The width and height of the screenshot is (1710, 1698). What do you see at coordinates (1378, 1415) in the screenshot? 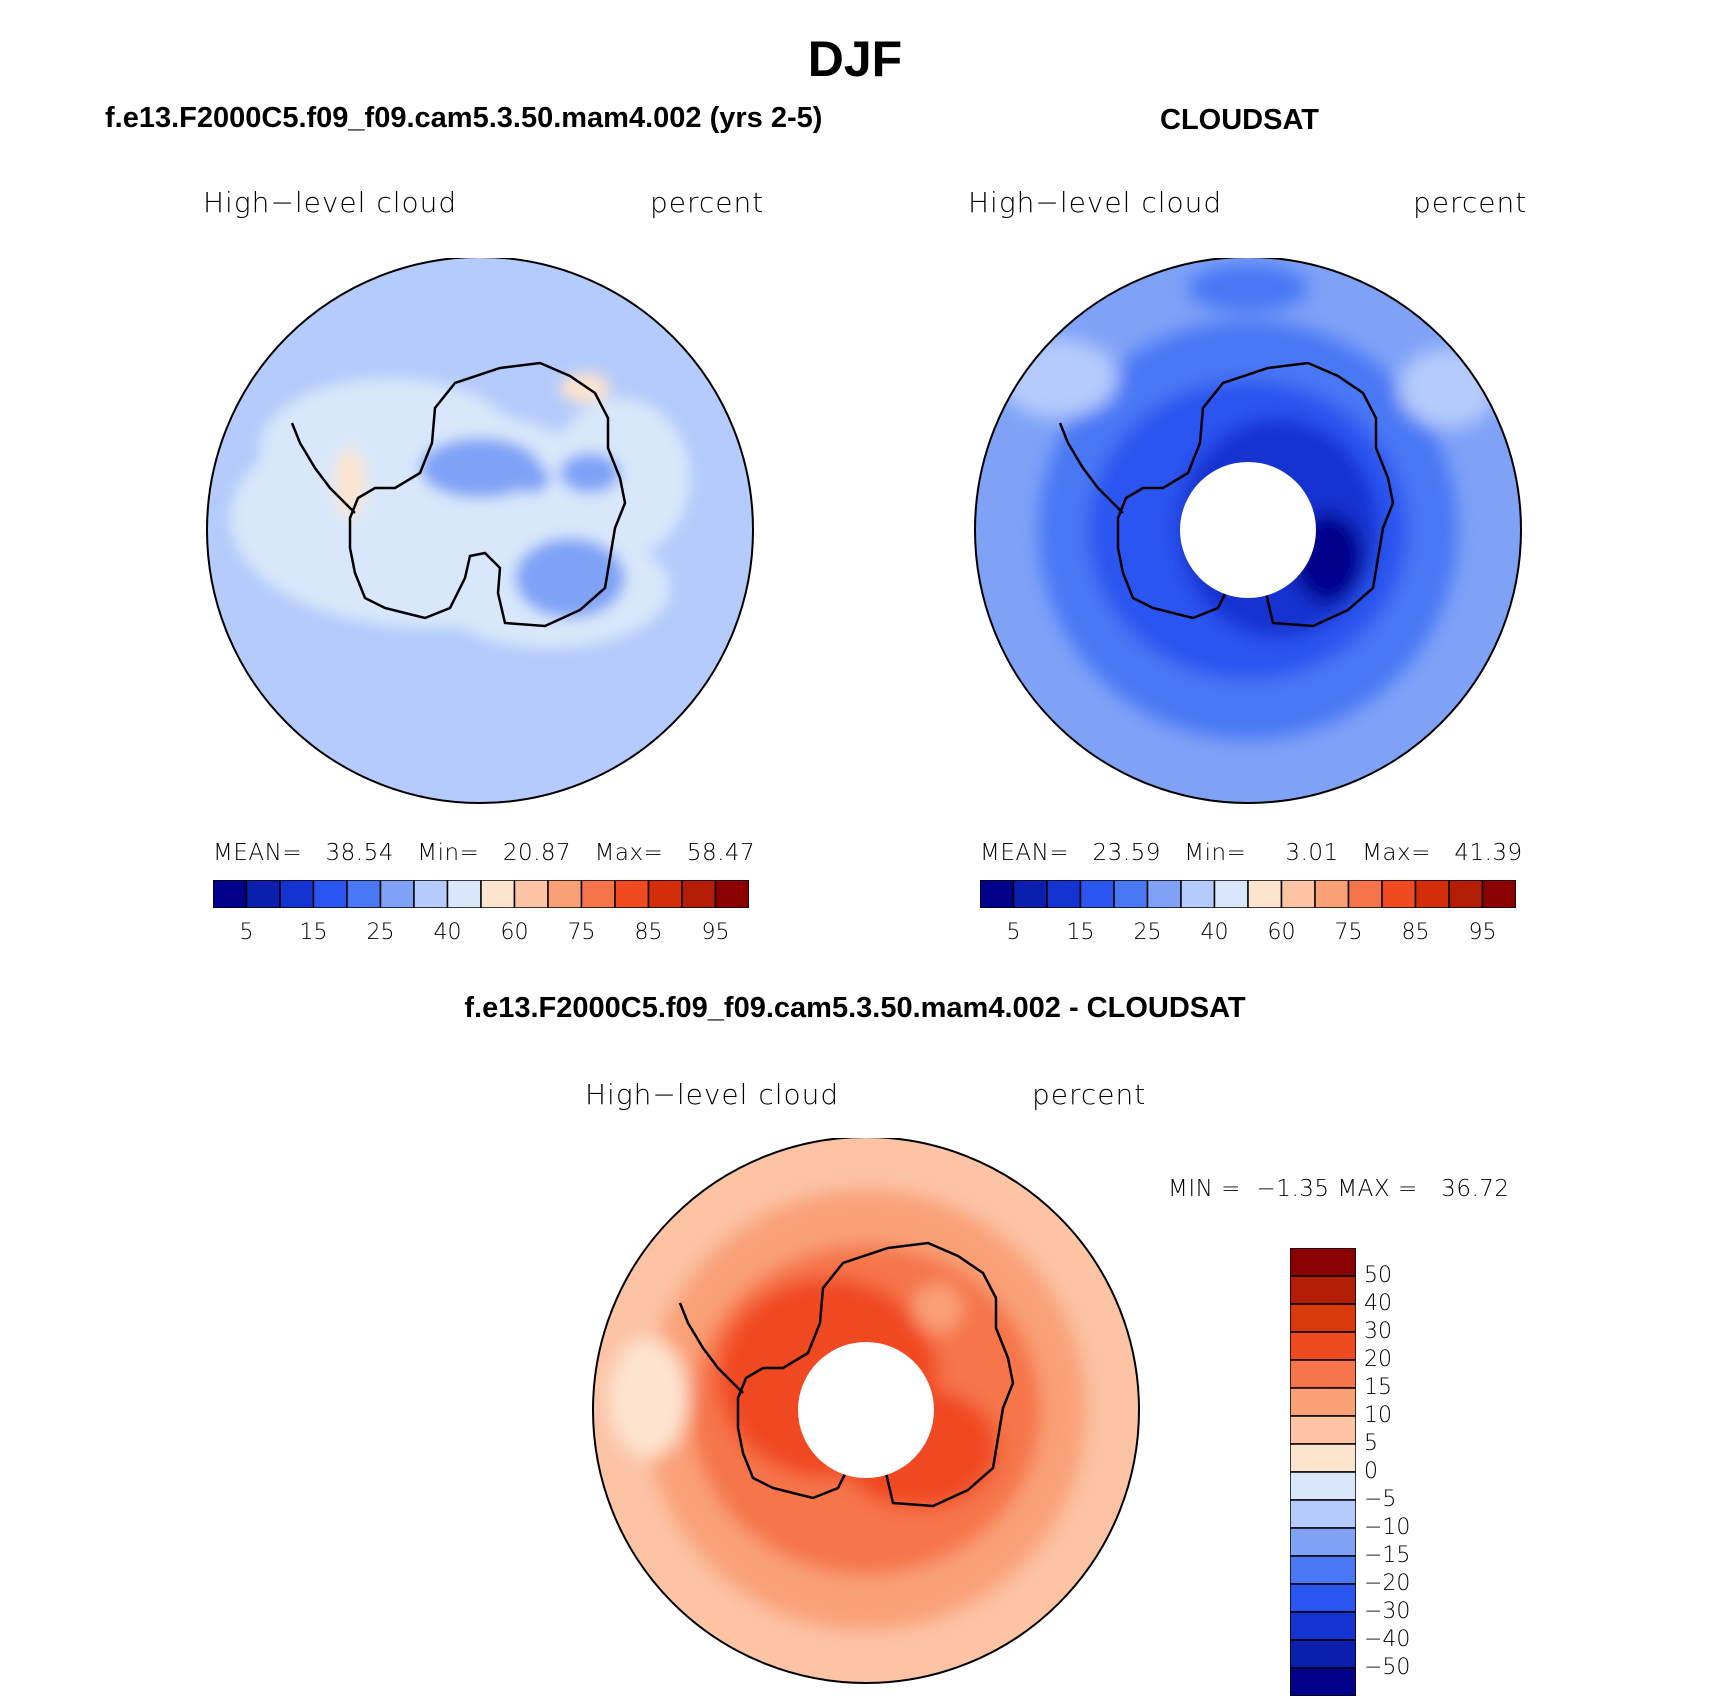
I see `colorbar-tick-label: 10` at bounding box center [1378, 1415].